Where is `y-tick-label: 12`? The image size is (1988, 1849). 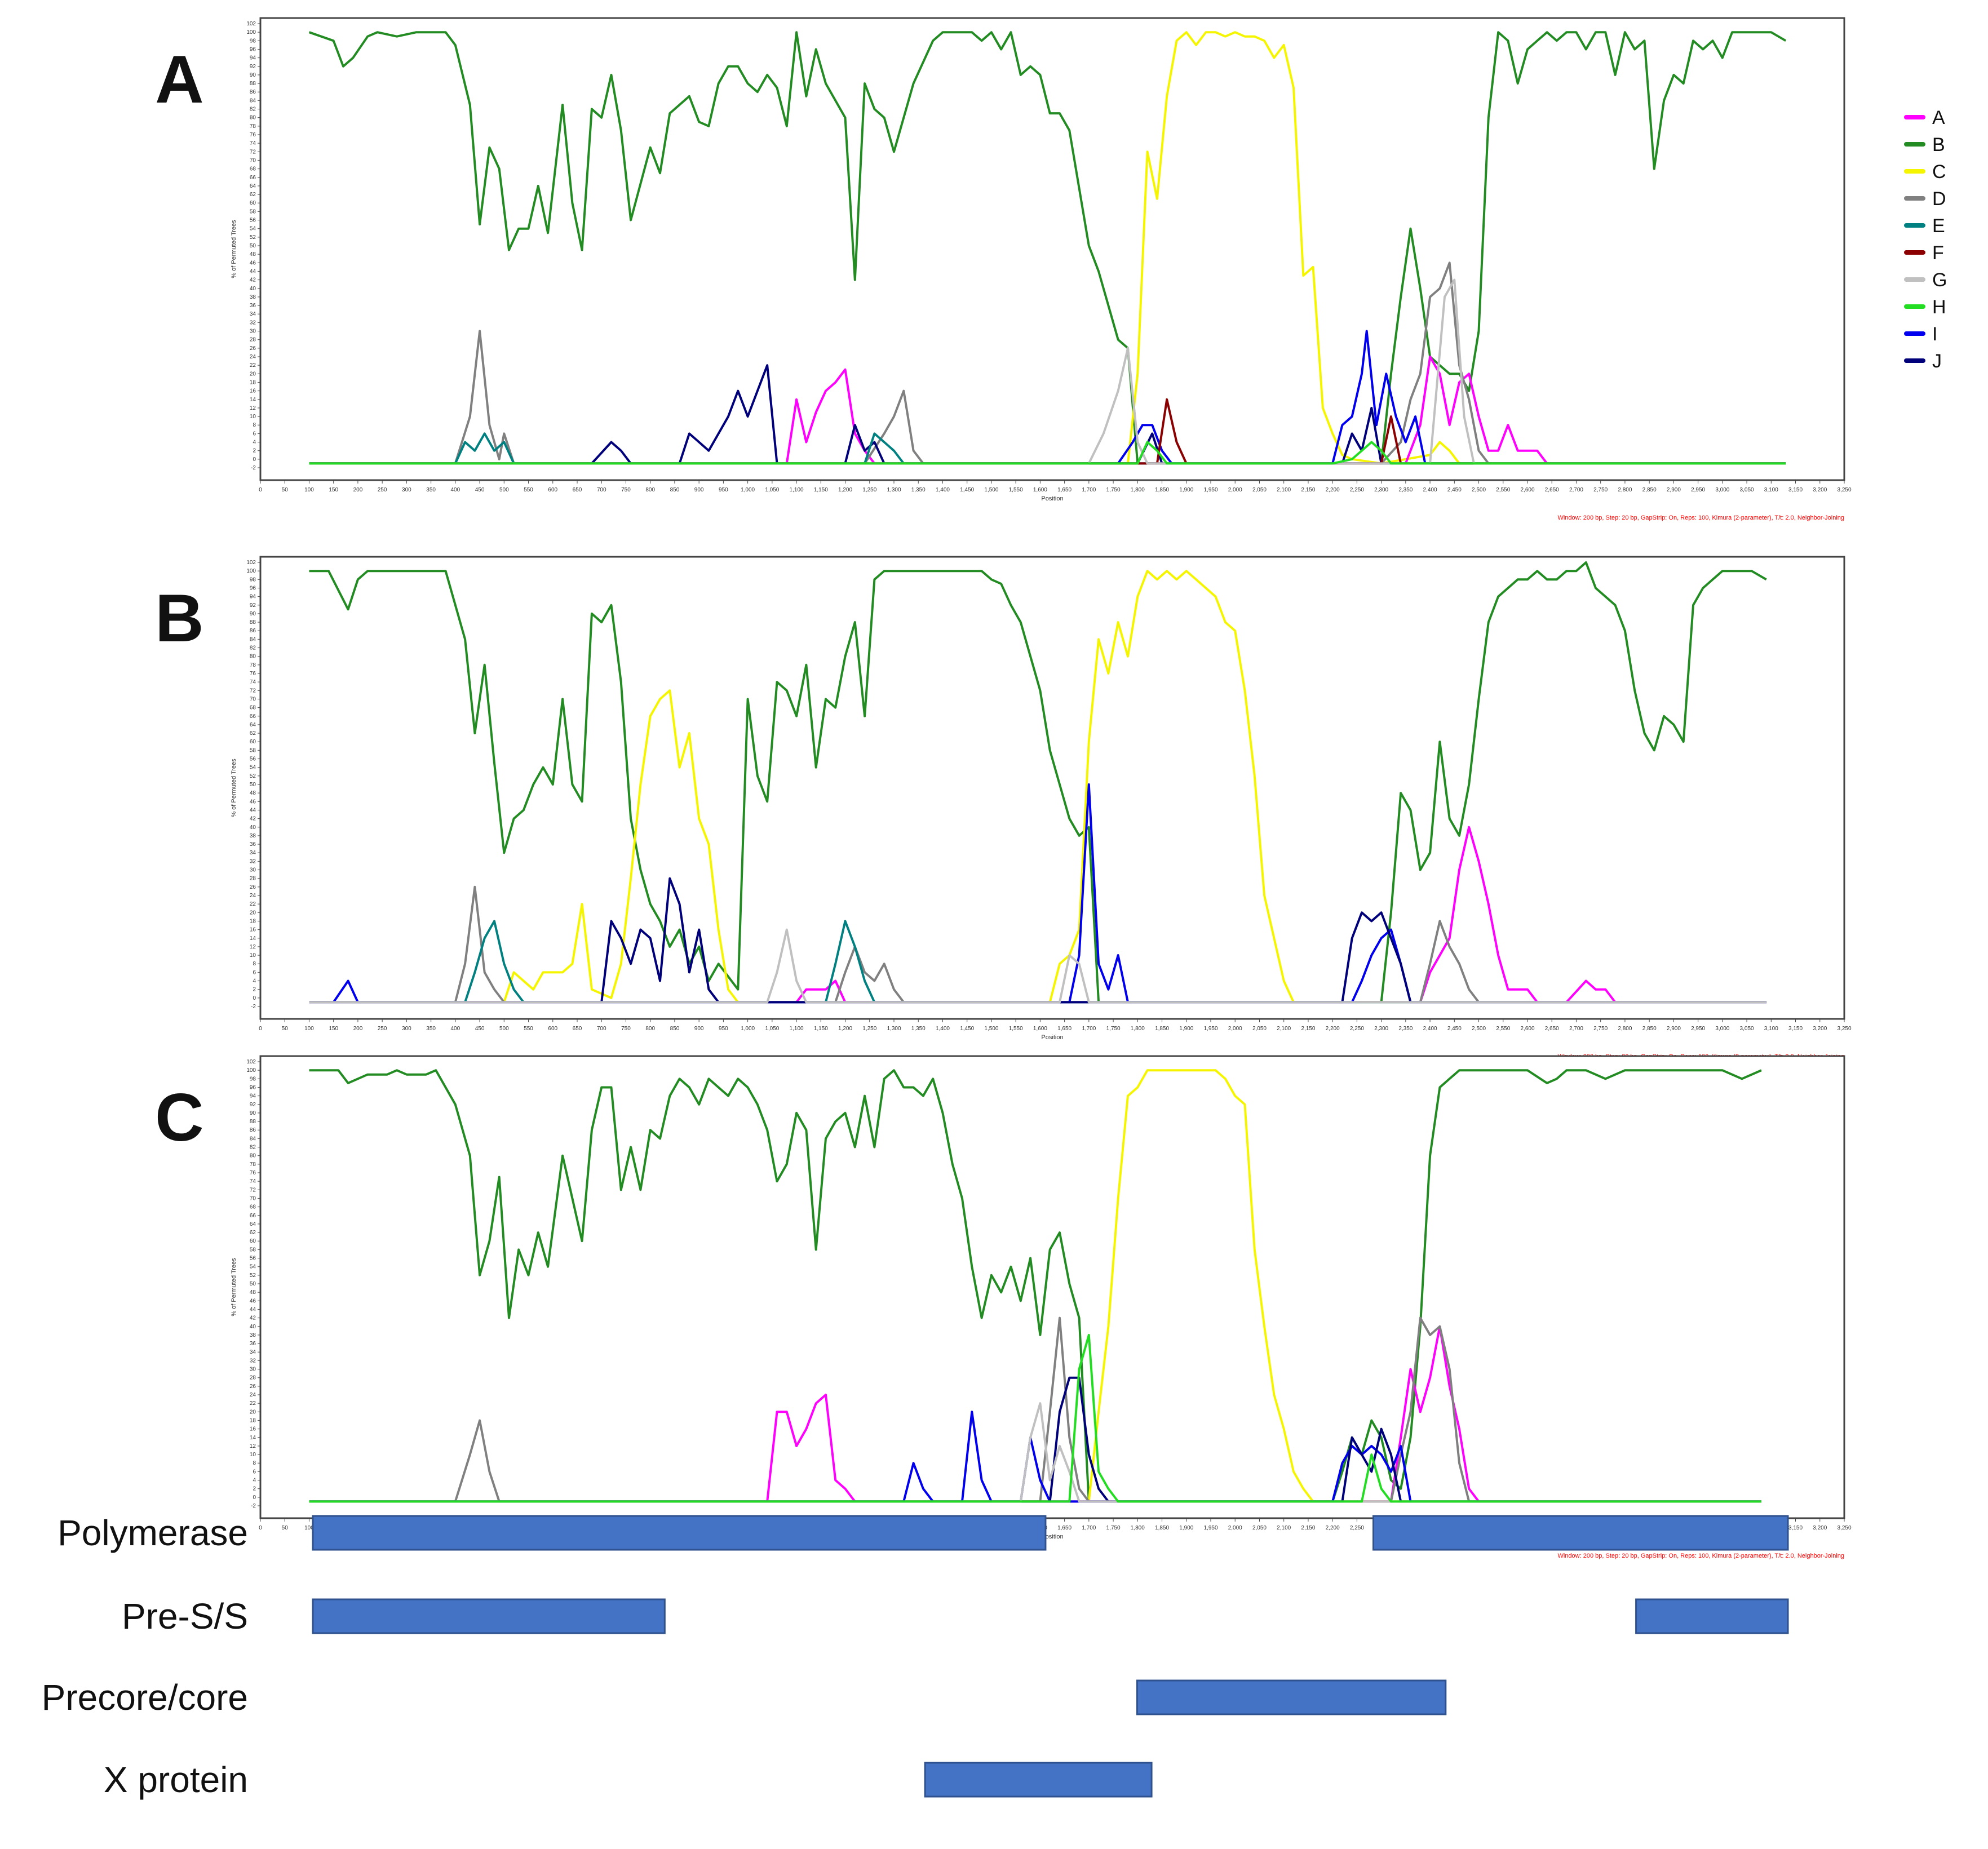 y-tick-label: 12 is located at coordinates (253, 408).